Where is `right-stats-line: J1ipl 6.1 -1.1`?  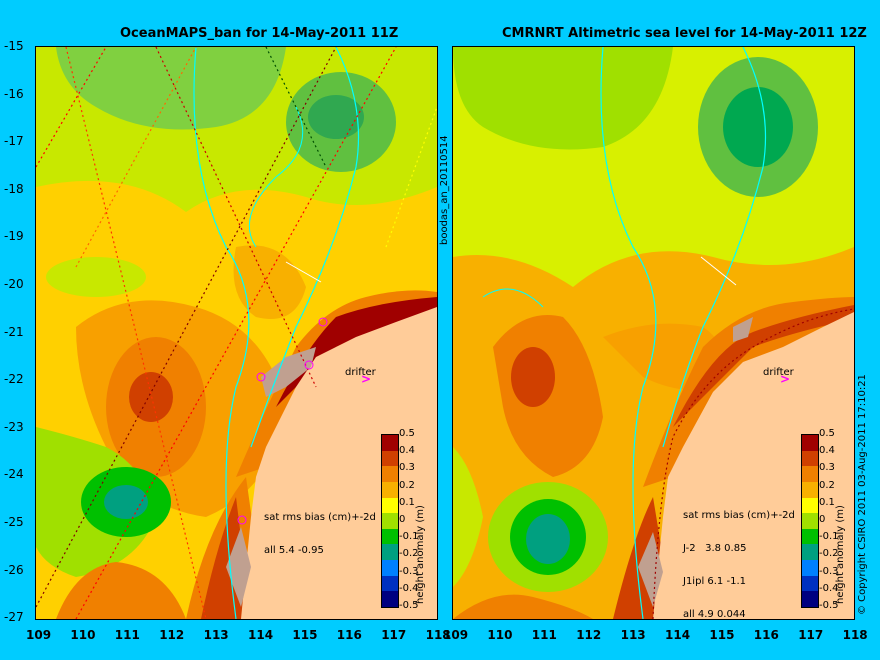
right-stats-line: J1ipl 6.1 -1.1 is located at coordinates (714, 581).